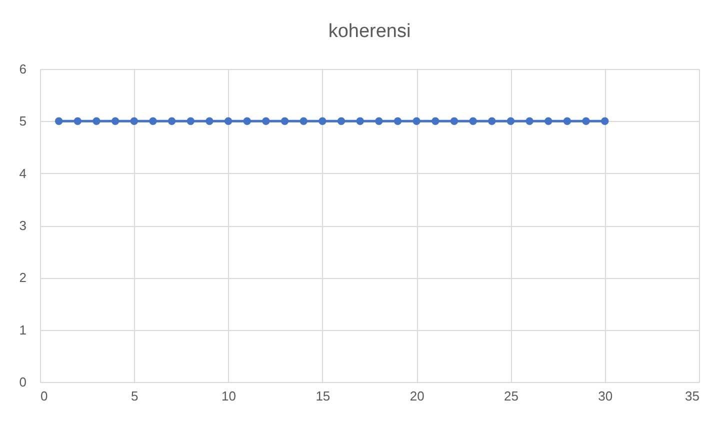 The image size is (718, 439). Describe the element at coordinates (417, 396) in the screenshot. I see `x-tick-label: 20` at that location.